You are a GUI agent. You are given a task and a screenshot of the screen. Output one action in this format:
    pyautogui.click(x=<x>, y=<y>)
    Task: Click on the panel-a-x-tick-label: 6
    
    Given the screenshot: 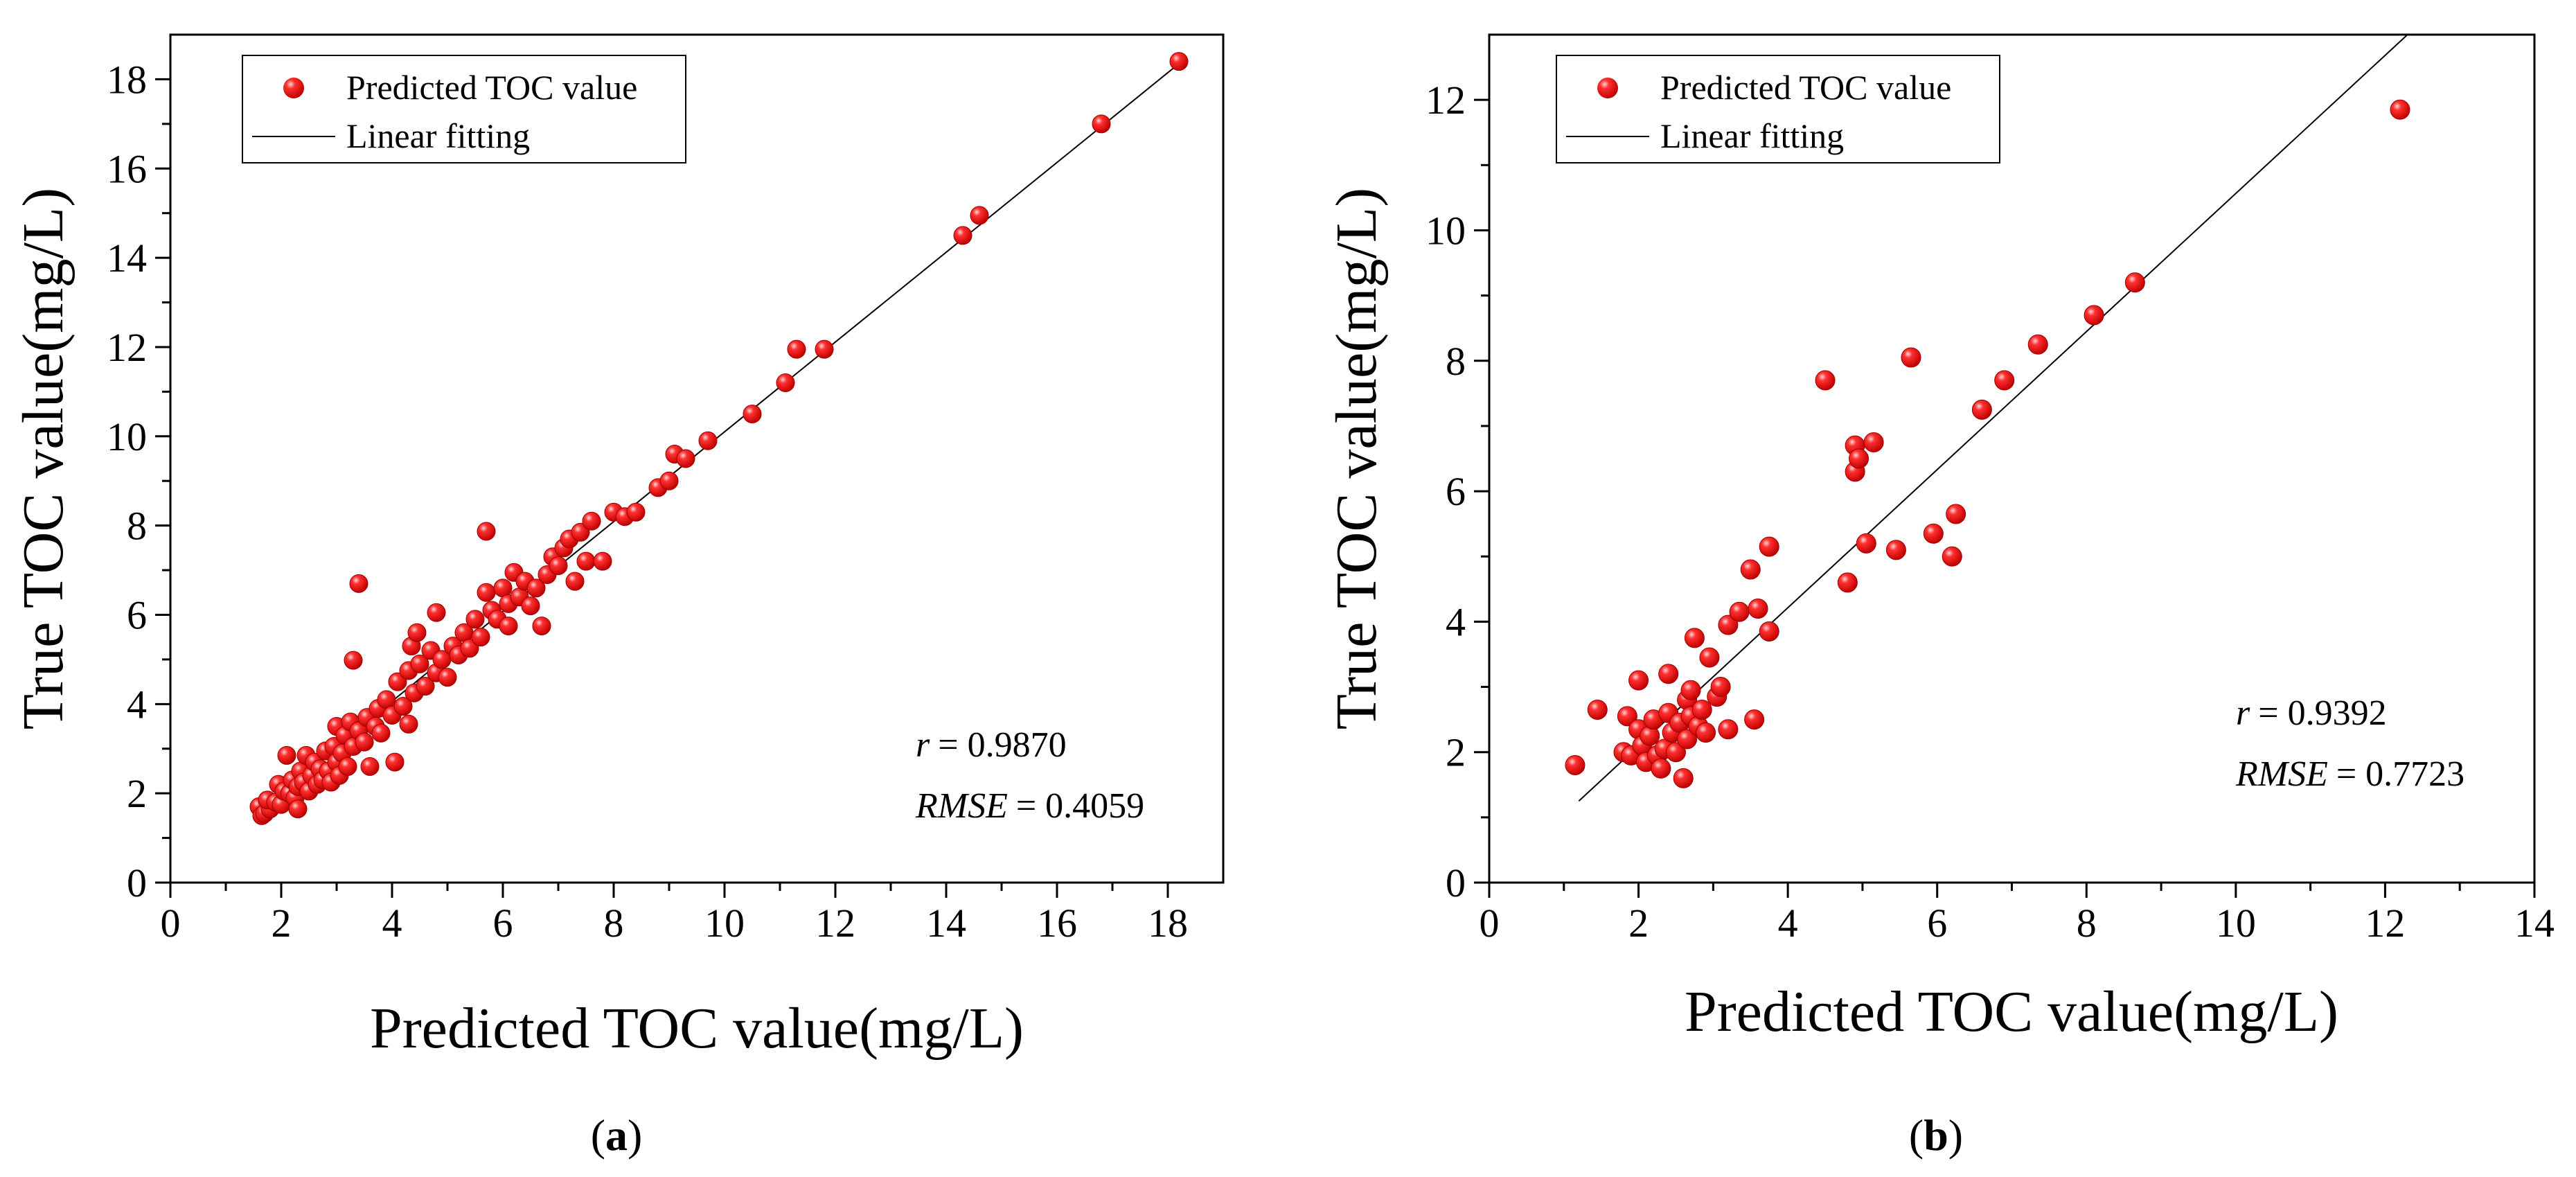 What is the action you would take?
    pyautogui.click(x=503, y=924)
    